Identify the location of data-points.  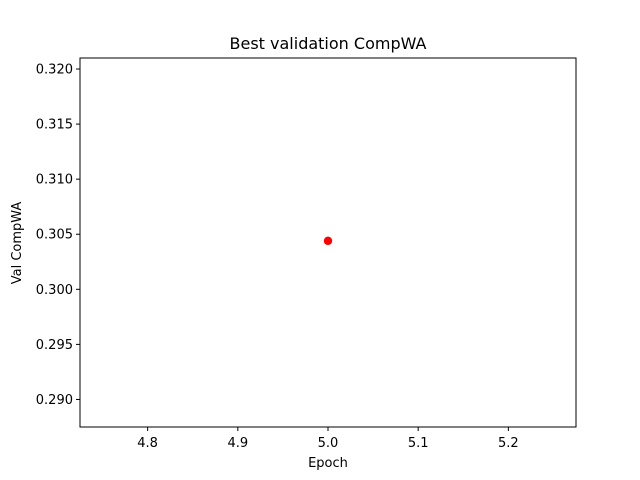
(328, 241).